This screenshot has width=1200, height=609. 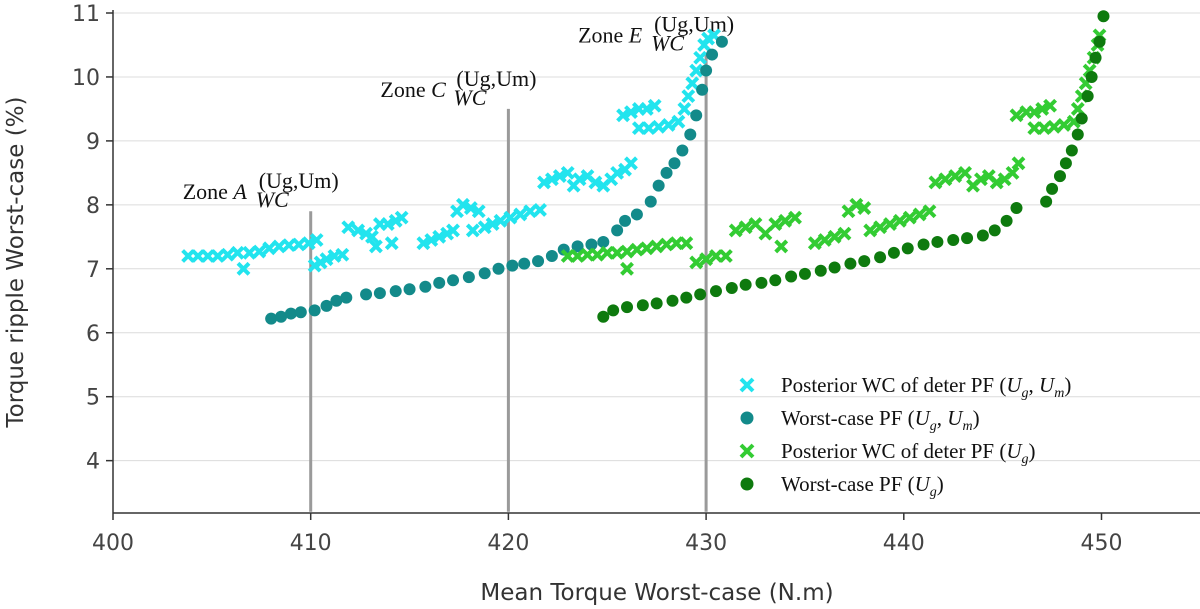 I want to click on legend-item: Worst-case PF (Ug), so click(x=842, y=486).